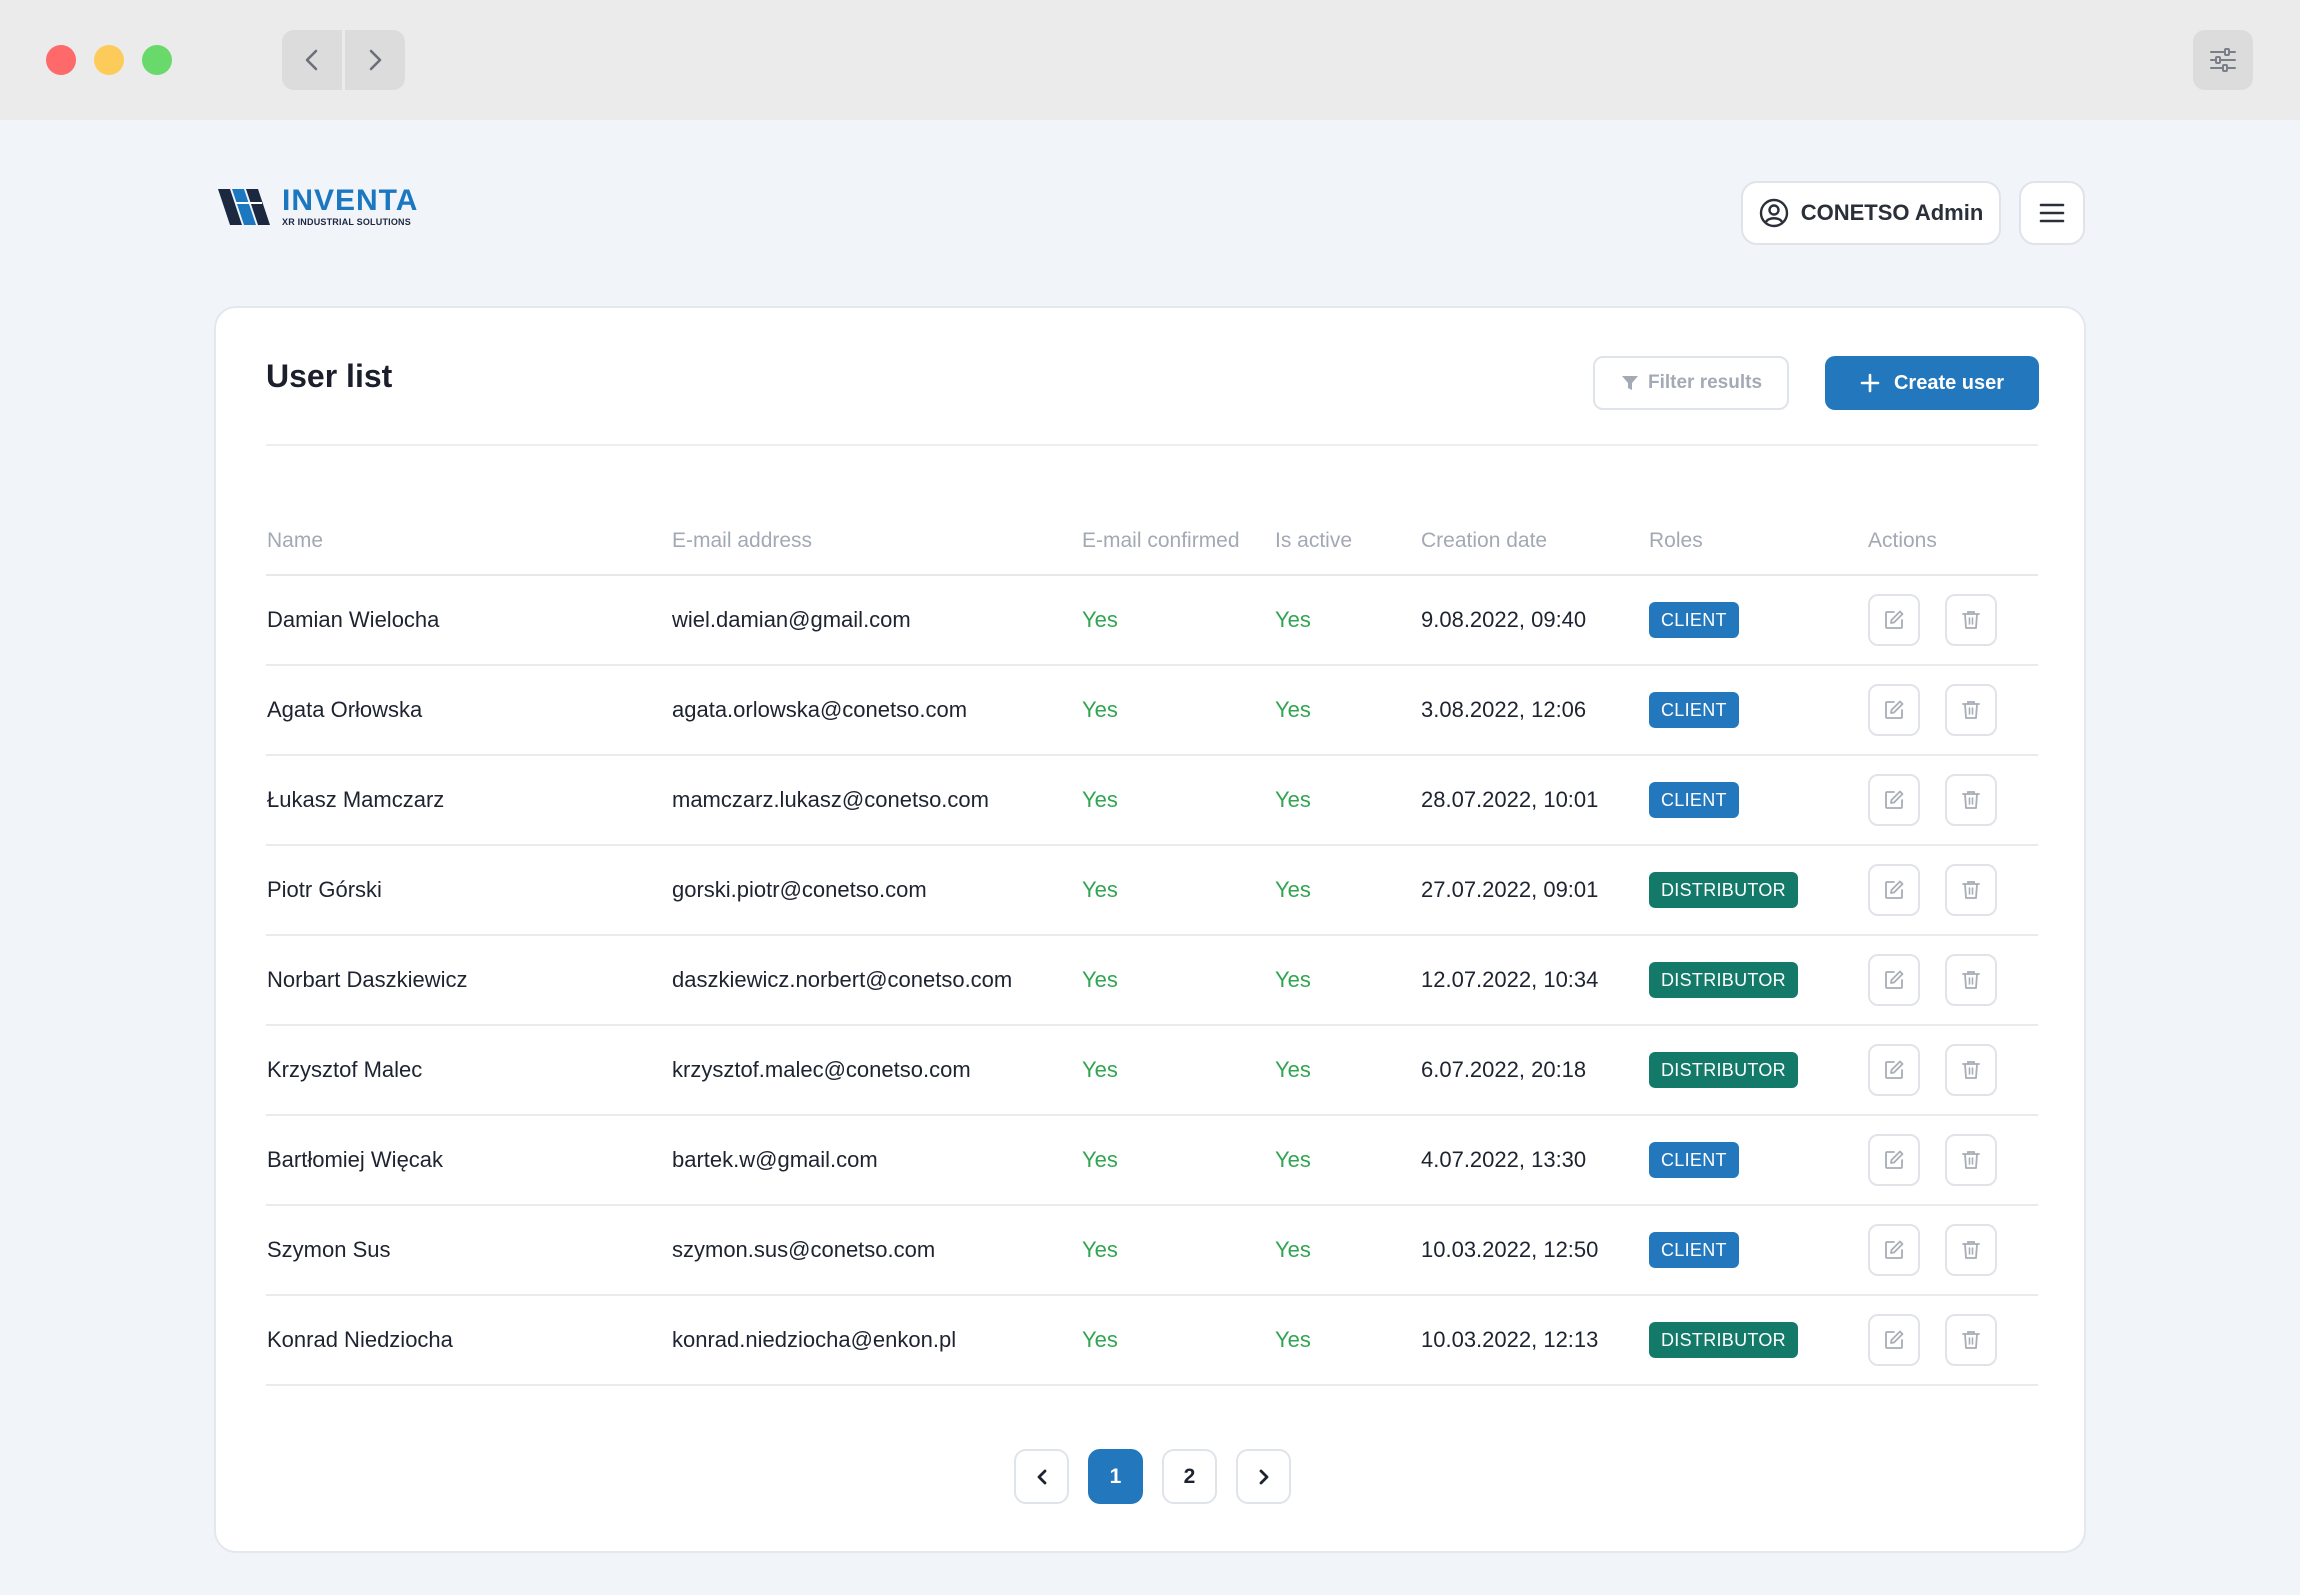 This screenshot has height=1595, width=2300. Describe the element at coordinates (1902, 540) in the screenshot. I see `column-header-actions: Actions` at that location.